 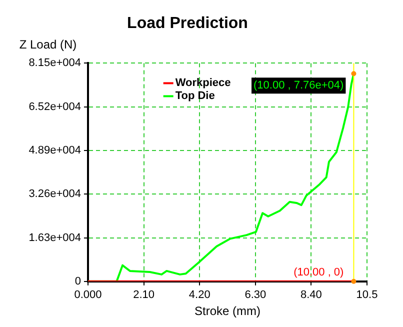 What do you see at coordinates (199, 295) in the screenshot?
I see `x-tick-label: 4.20` at bounding box center [199, 295].